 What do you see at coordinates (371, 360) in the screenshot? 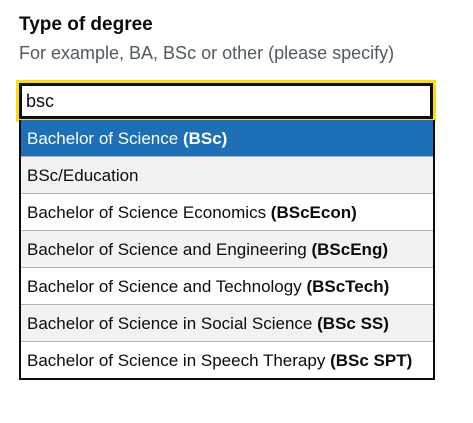
I see `suggestion-abbreviation: (BSc SPT)` at bounding box center [371, 360].